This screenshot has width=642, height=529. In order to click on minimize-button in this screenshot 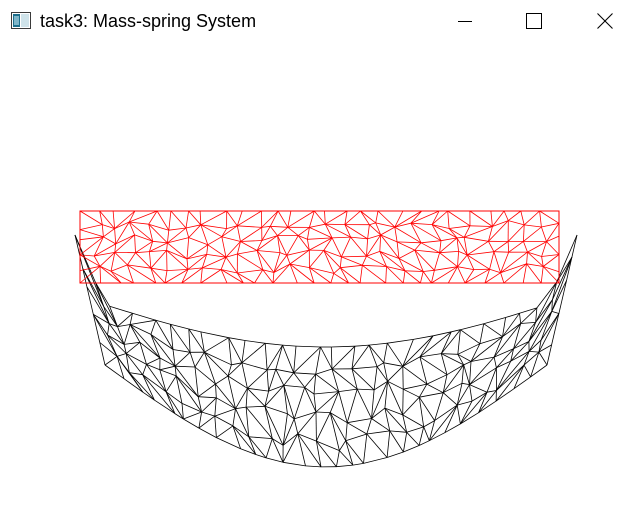, I will do `click(465, 21)`.